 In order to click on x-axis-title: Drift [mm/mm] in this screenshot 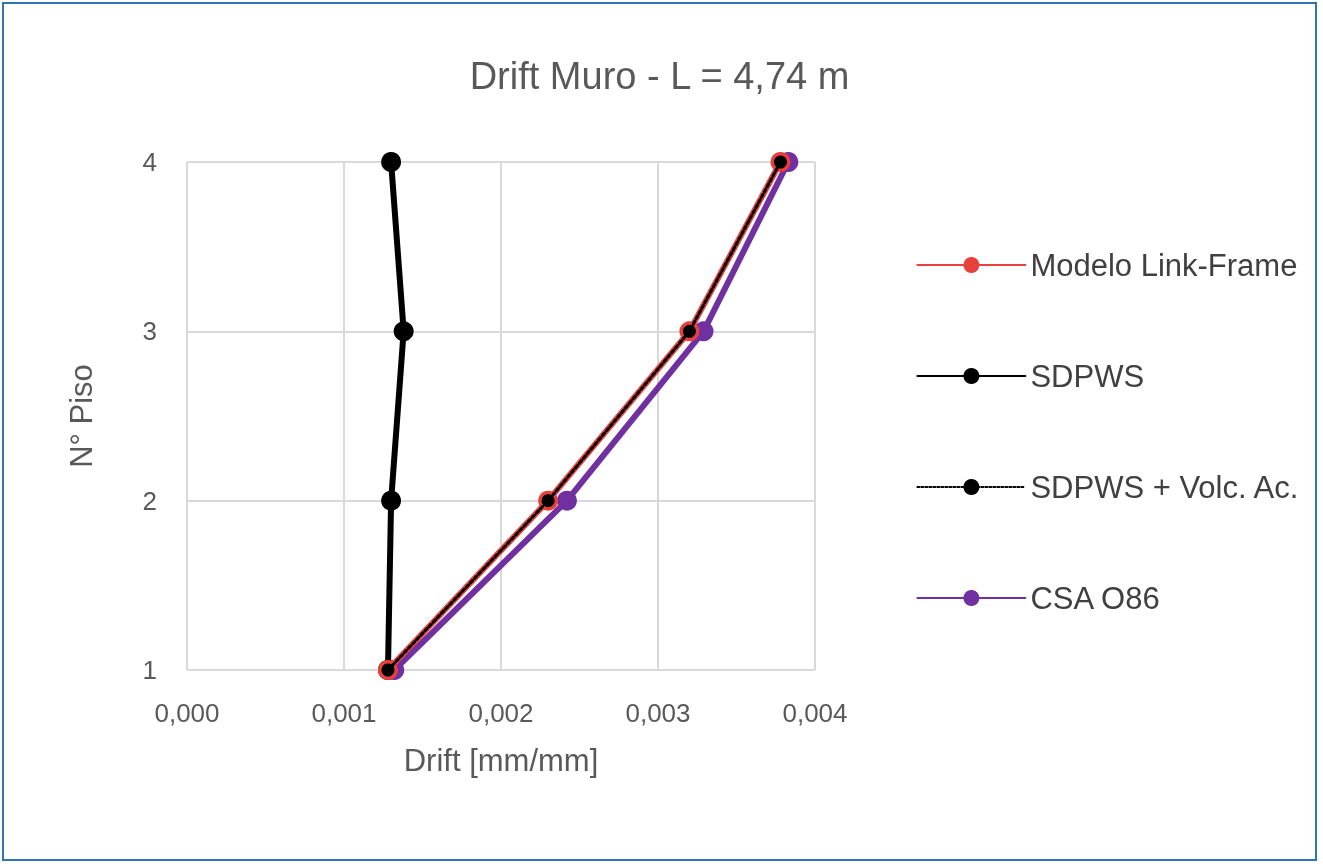, I will do `click(501, 760)`.